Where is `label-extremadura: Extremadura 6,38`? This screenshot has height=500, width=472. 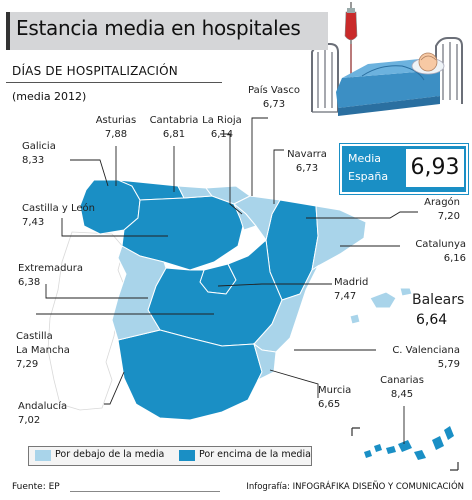 label-extremadura: Extremadura 6,38 is located at coordinates (50, 275).